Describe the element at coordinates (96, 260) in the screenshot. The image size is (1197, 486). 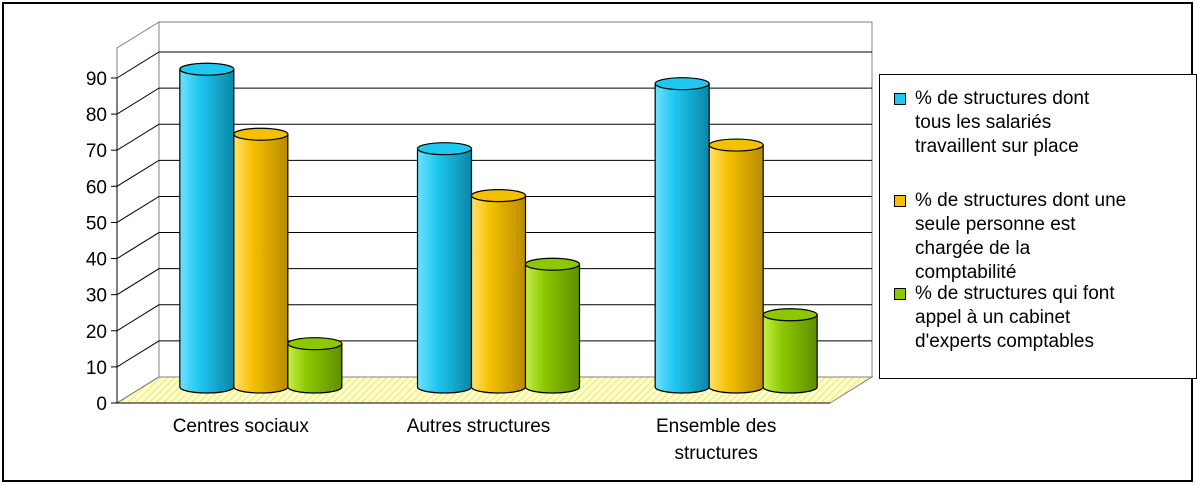
I see `y-tick-label: 40` at that location.